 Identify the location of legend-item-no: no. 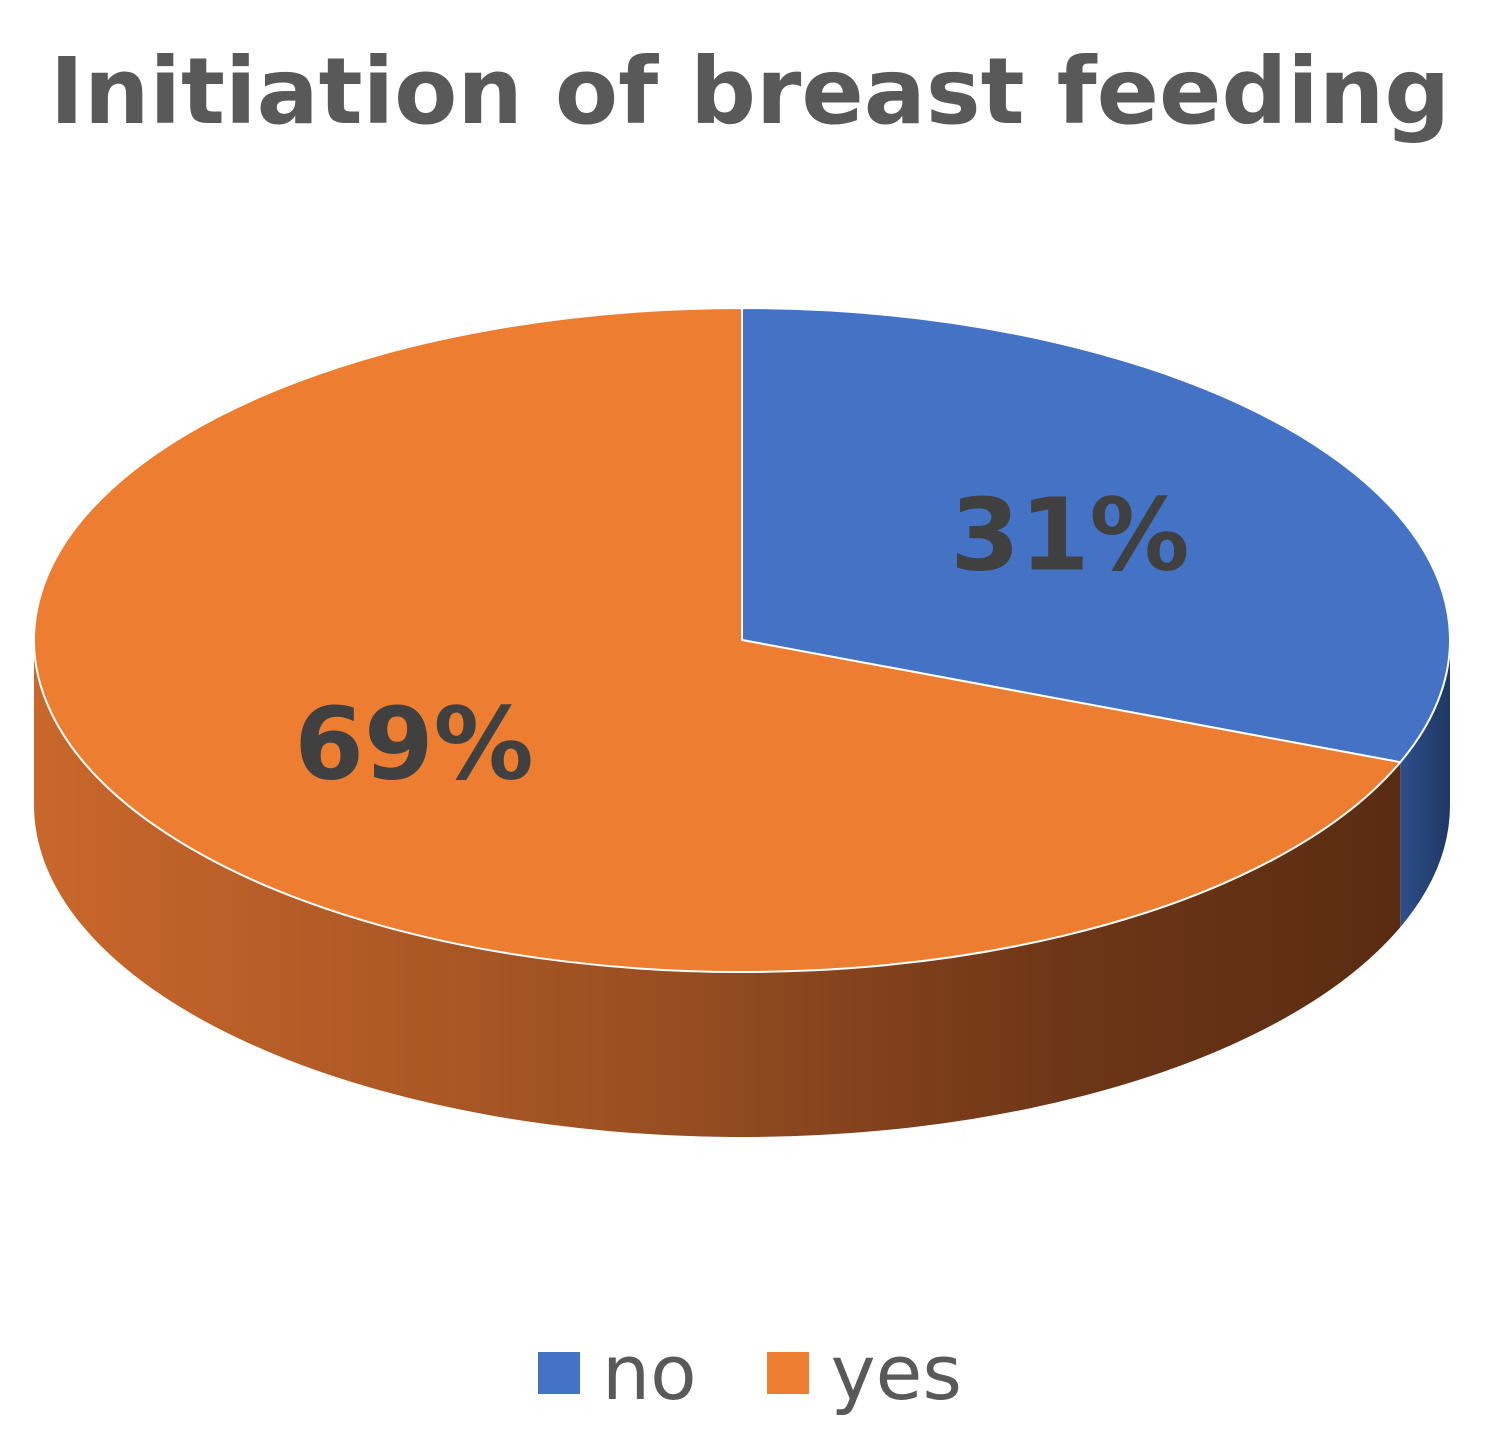
(617, 1372).